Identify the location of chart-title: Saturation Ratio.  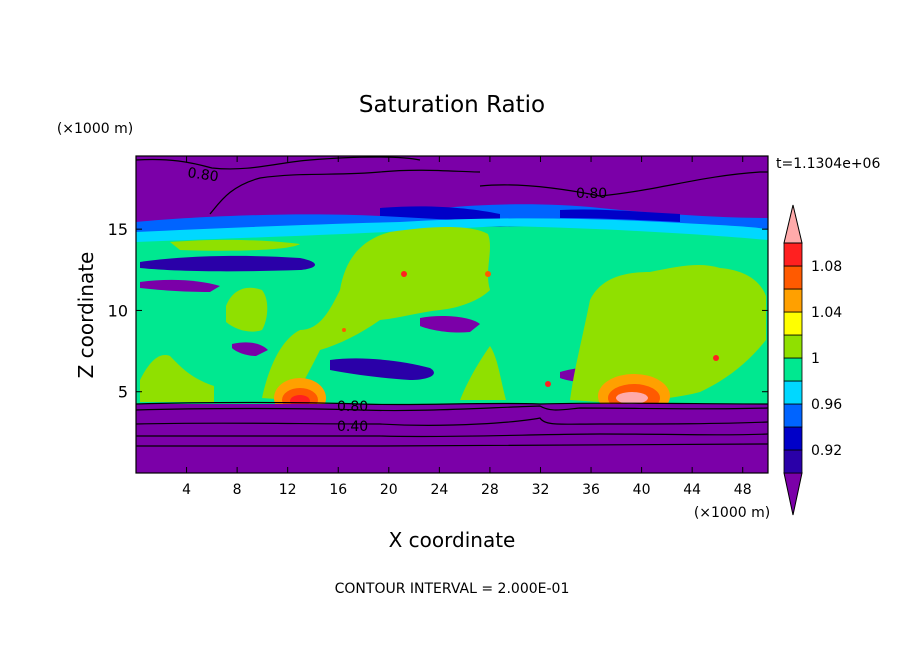
(452, 105).